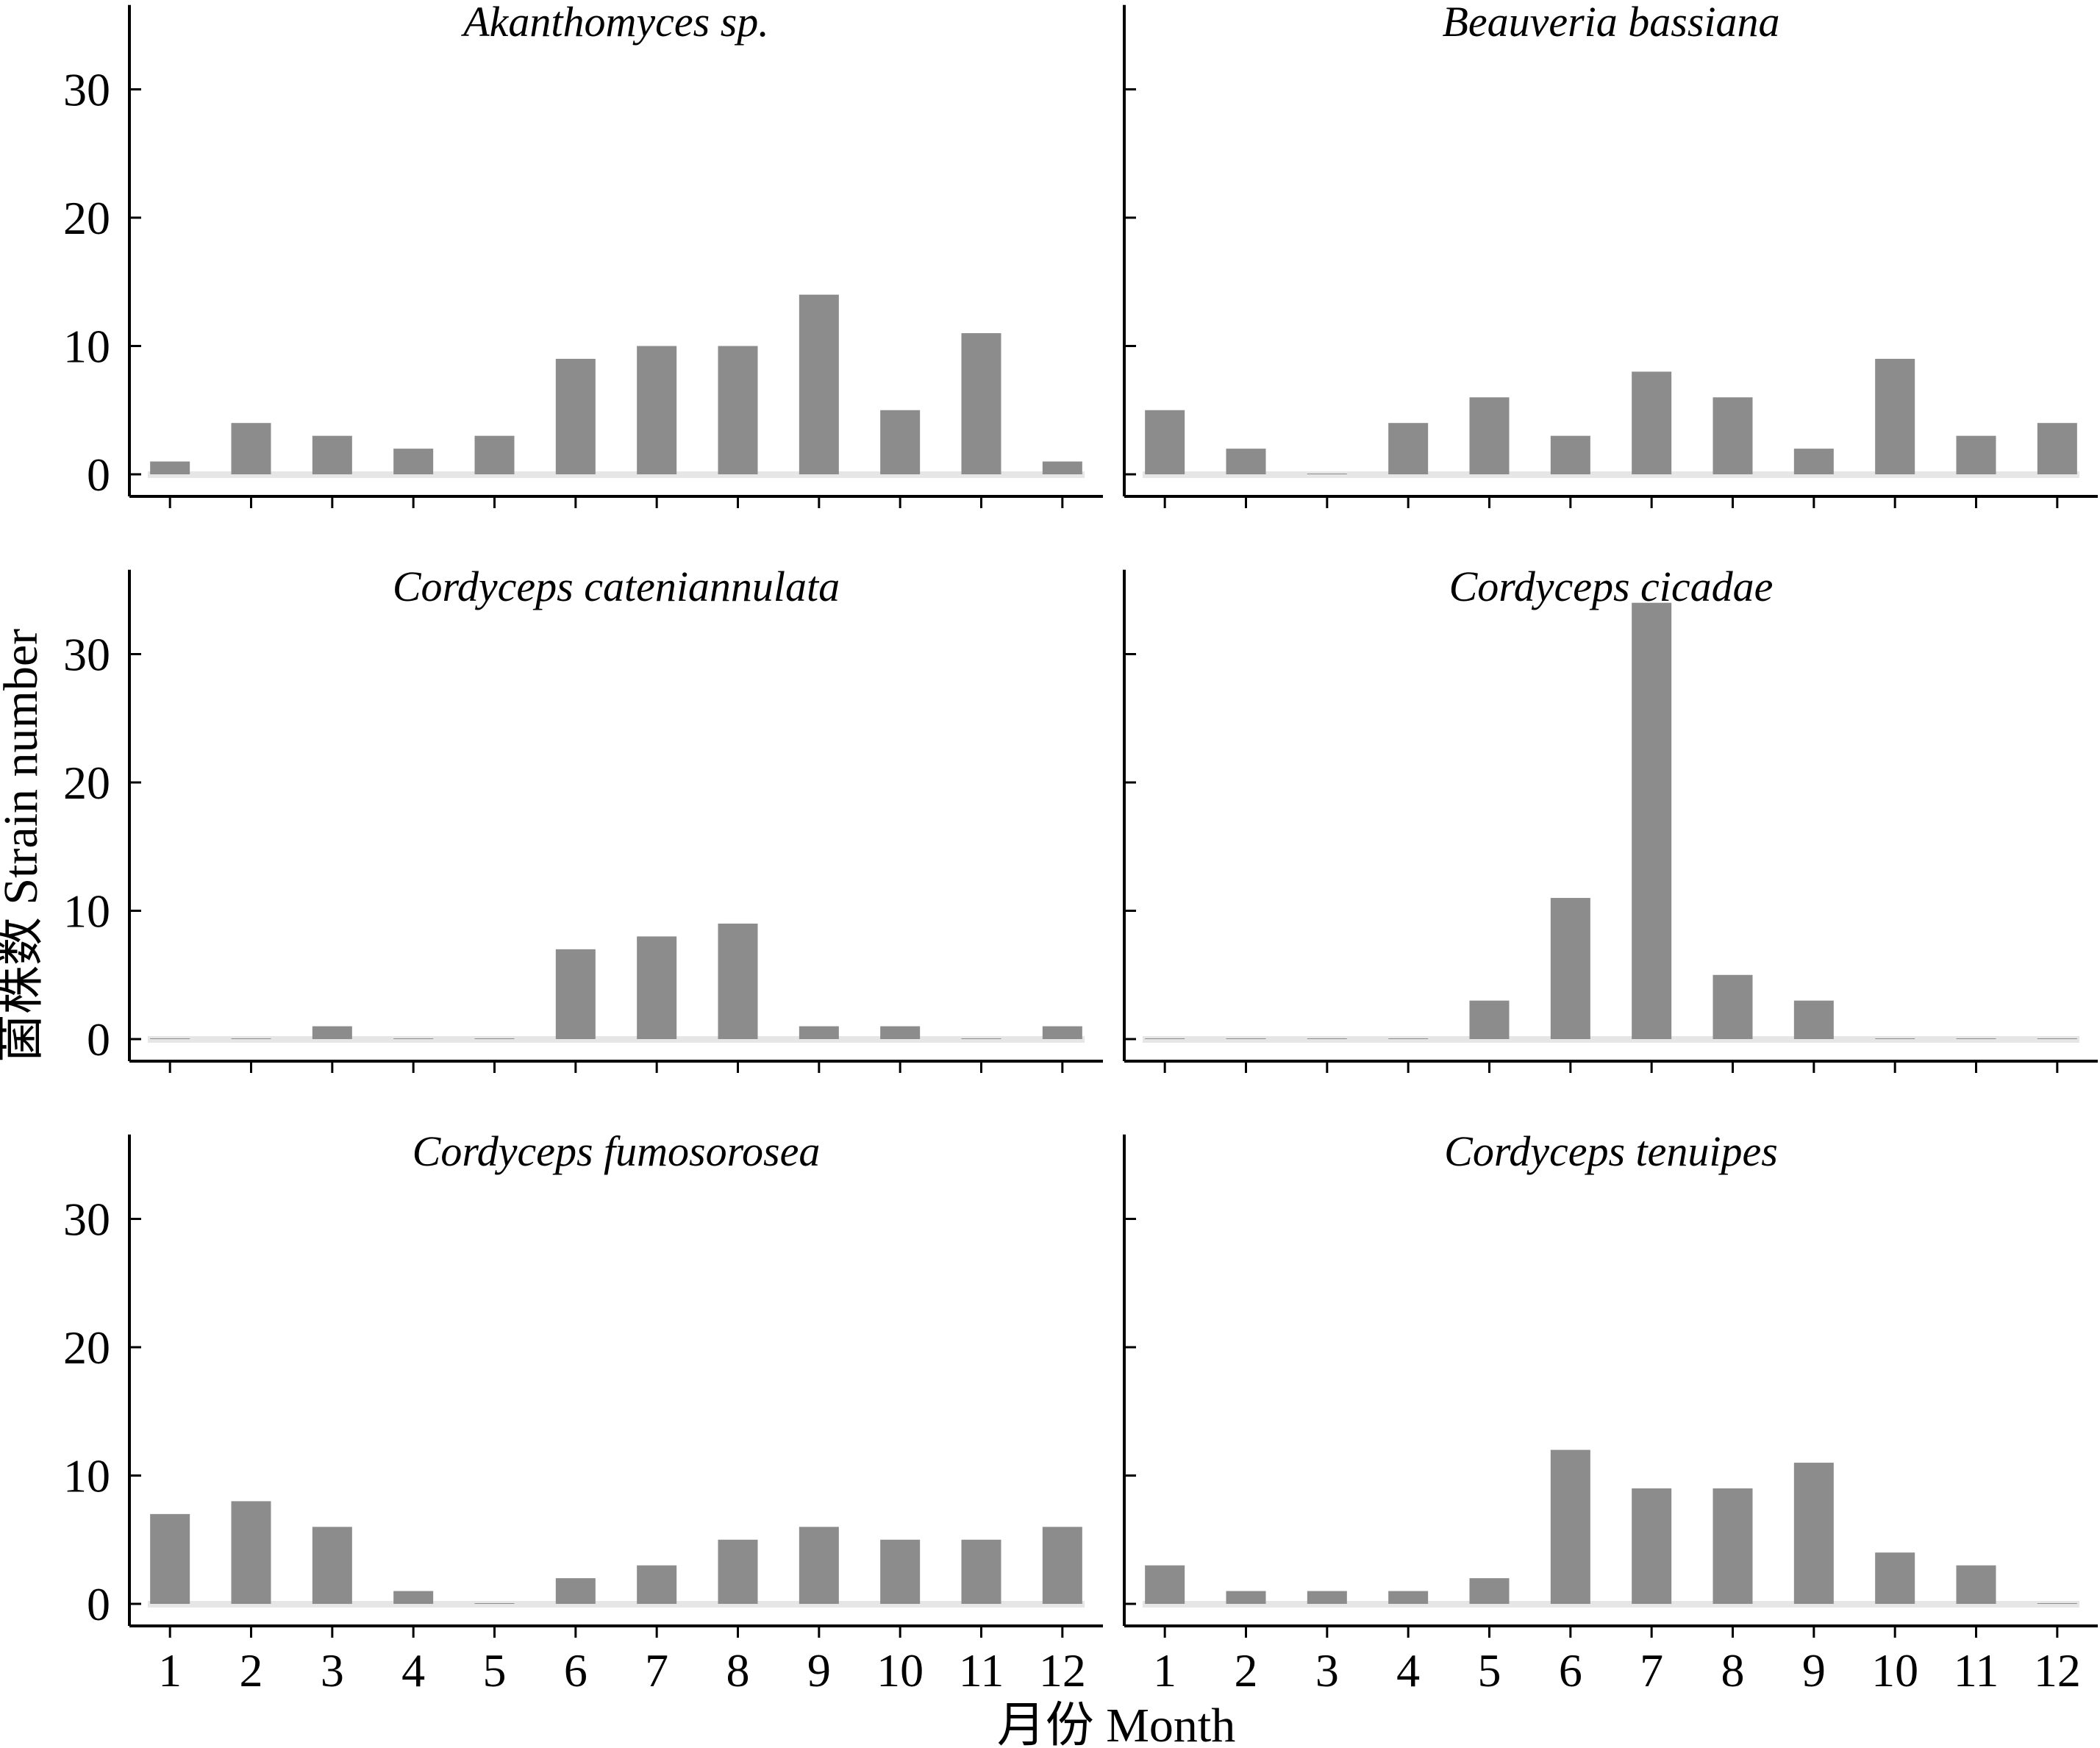 The height and width of the screenshot is (1748, 2100). What do you see at coordinates (24, 846) in the screenshot?
I see `y-axis-label: 菌株数 Strain number` at bounding box center [24, 846].